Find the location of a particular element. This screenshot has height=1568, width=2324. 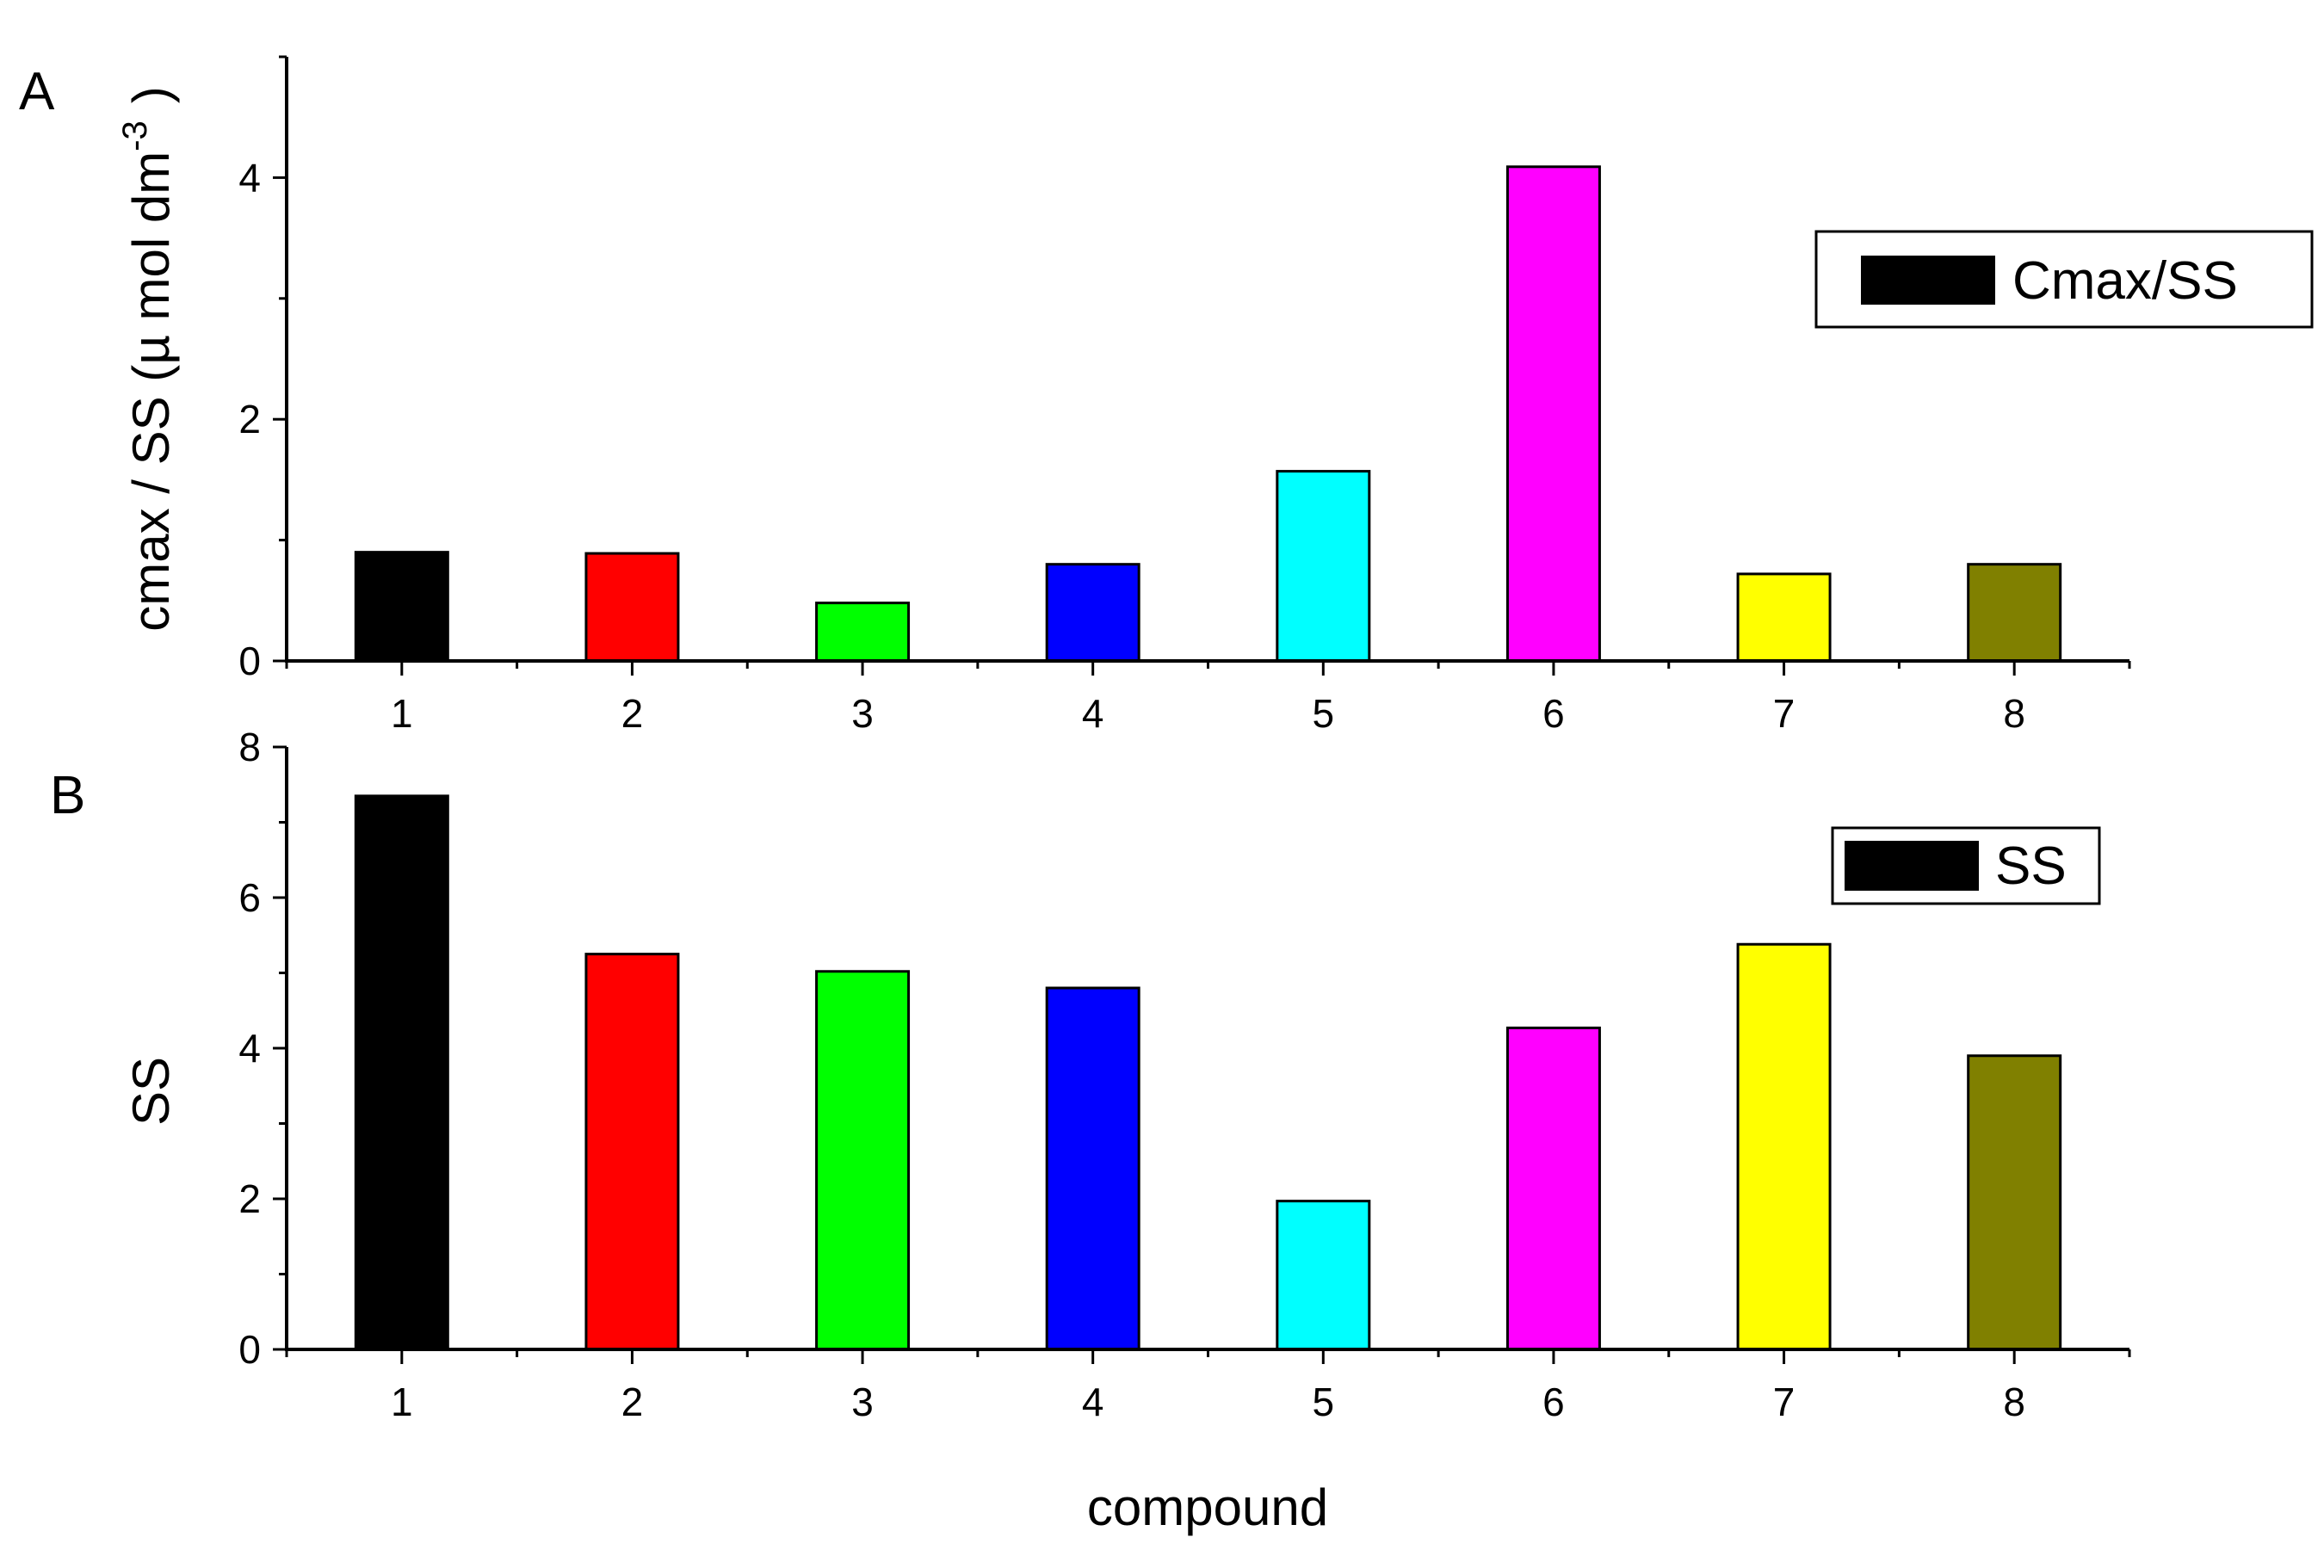

legend-b: SS is located at coordinates (1966, 866).